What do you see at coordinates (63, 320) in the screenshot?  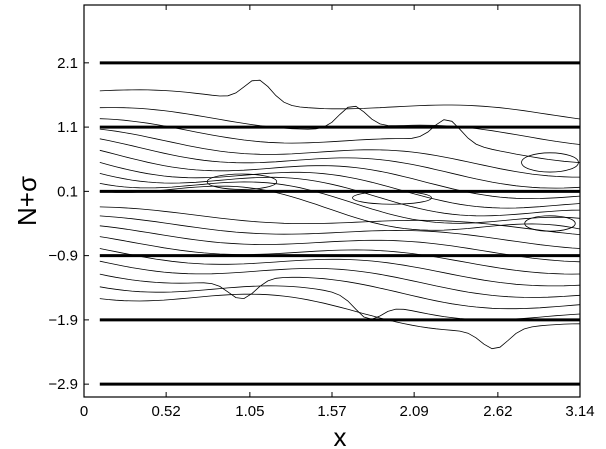 I see `y-tick-label: −1.9` at bounding box center [63, 320].